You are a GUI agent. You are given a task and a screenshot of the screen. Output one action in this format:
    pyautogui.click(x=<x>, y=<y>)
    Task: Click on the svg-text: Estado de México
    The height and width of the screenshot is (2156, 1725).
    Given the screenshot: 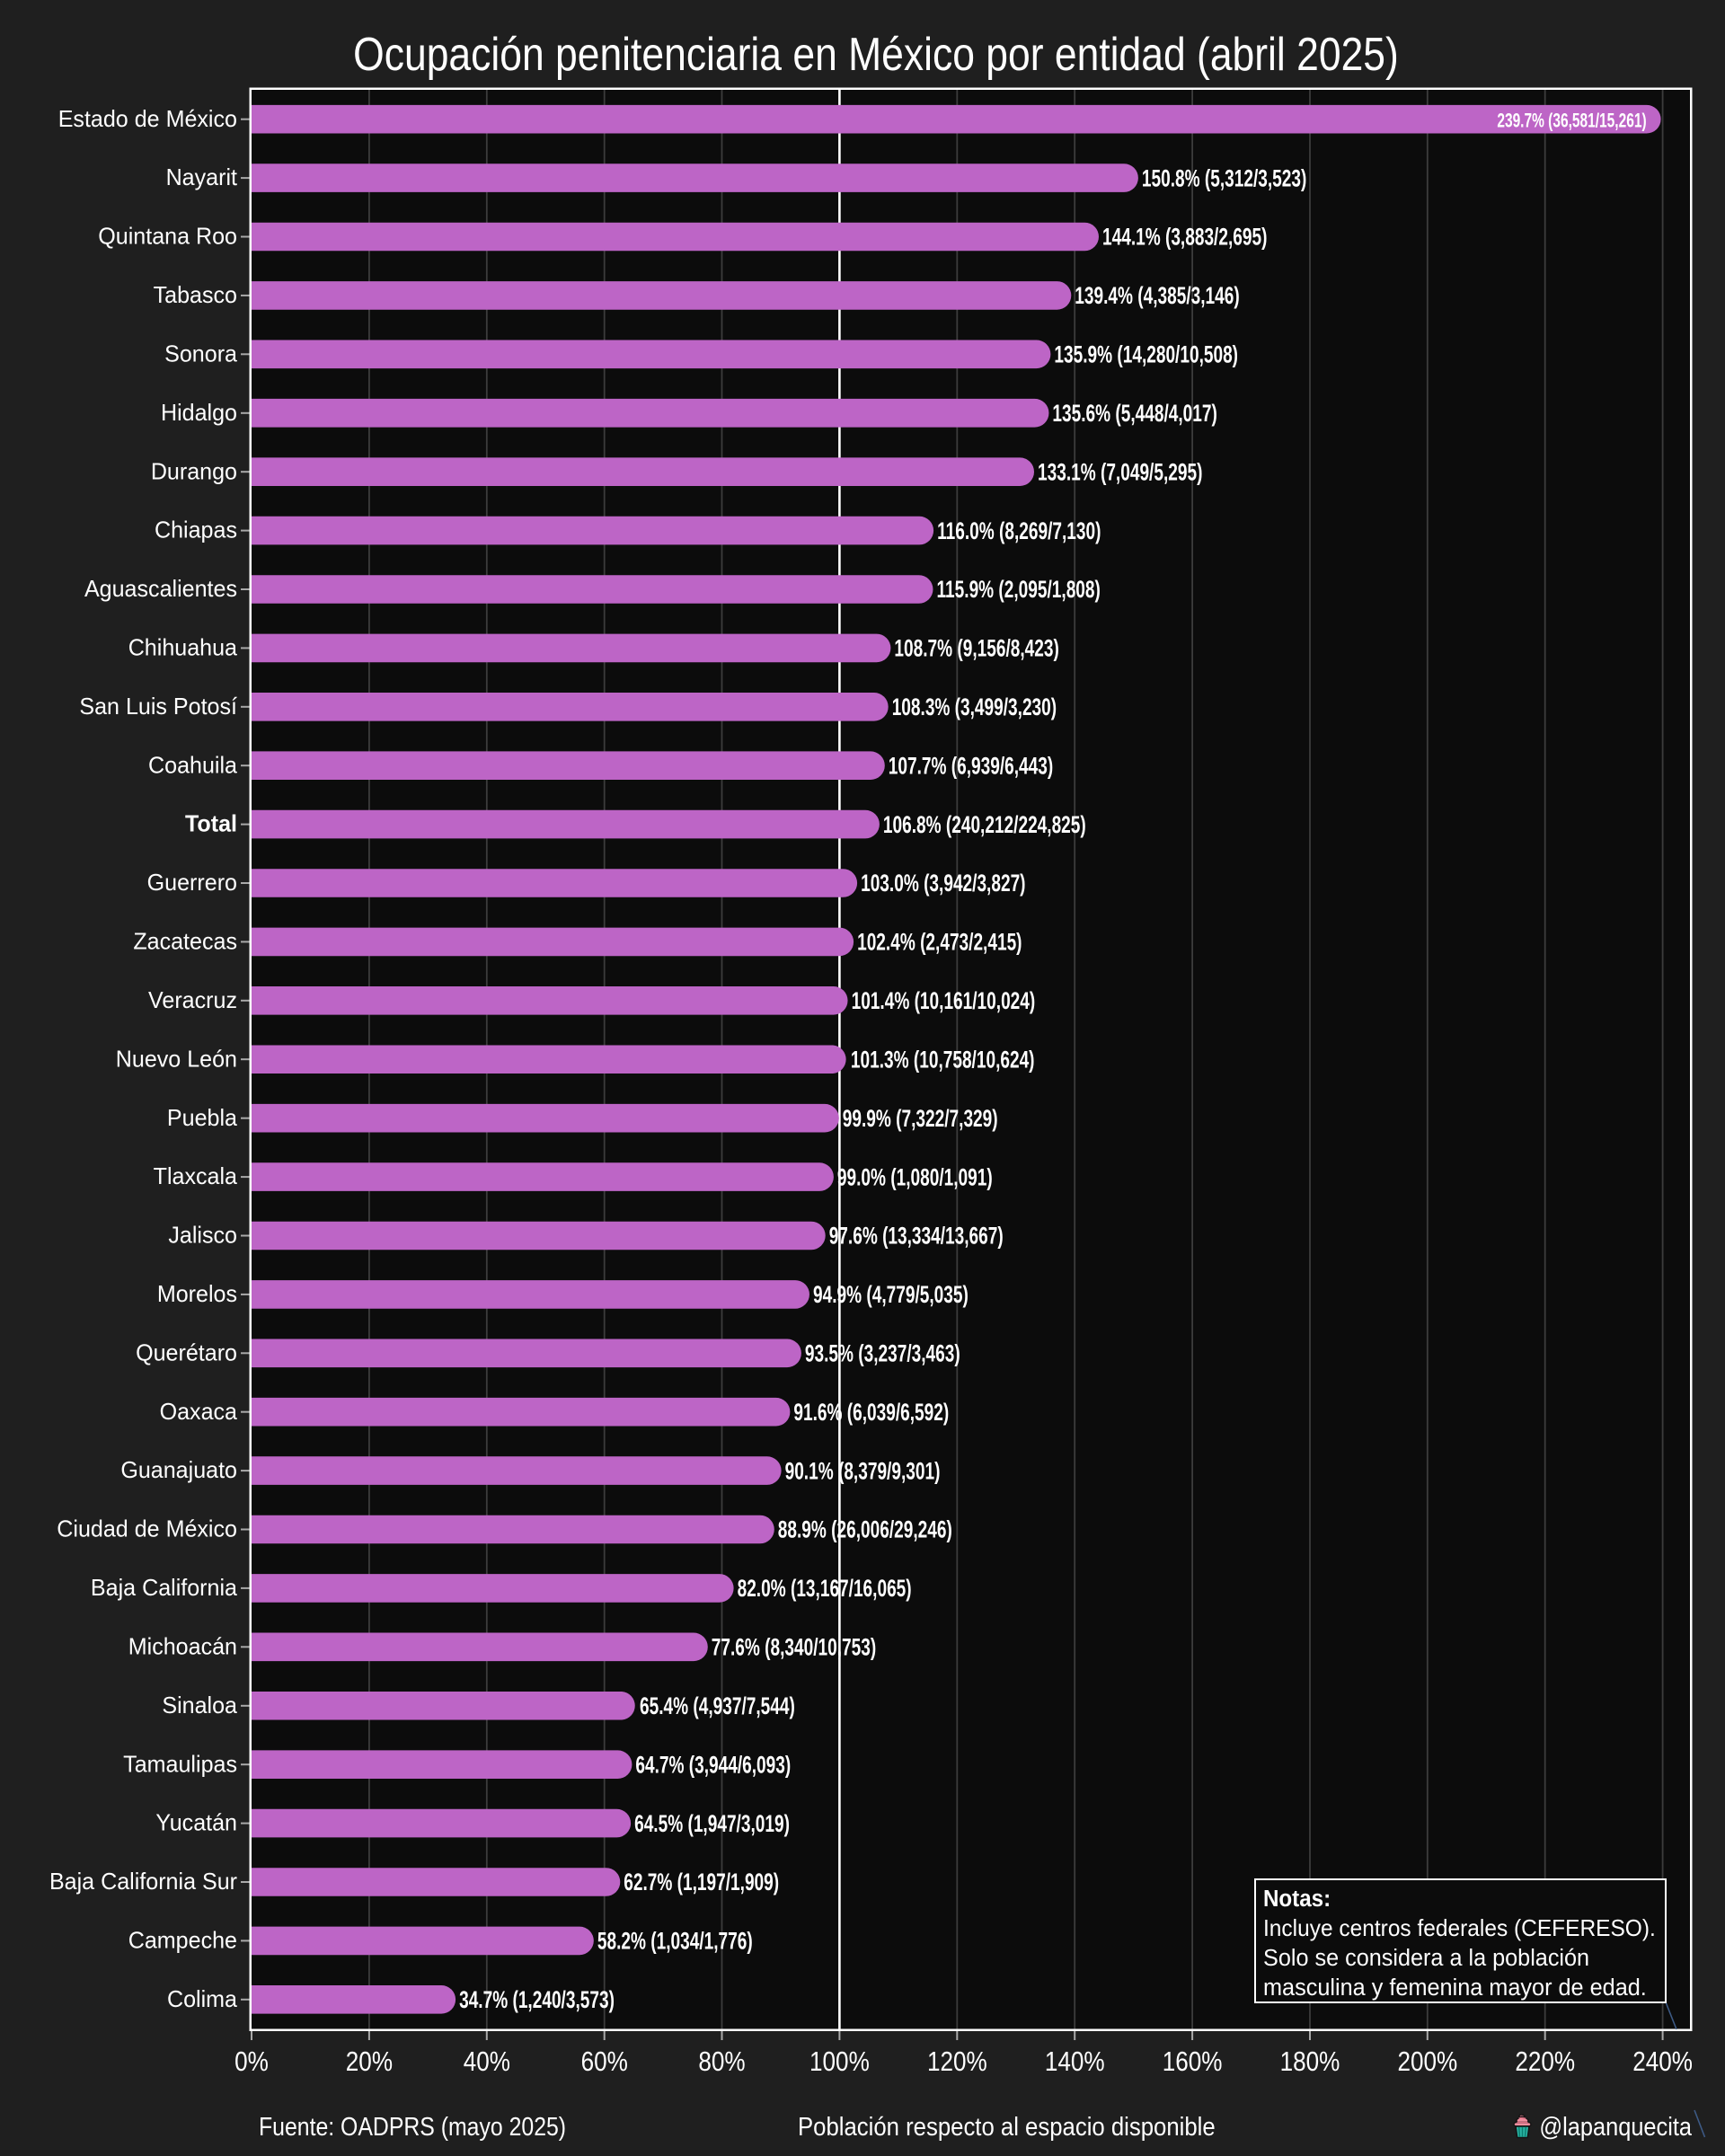 What is the action you would take?
    pyautogui.click(x=147, y=118)
    